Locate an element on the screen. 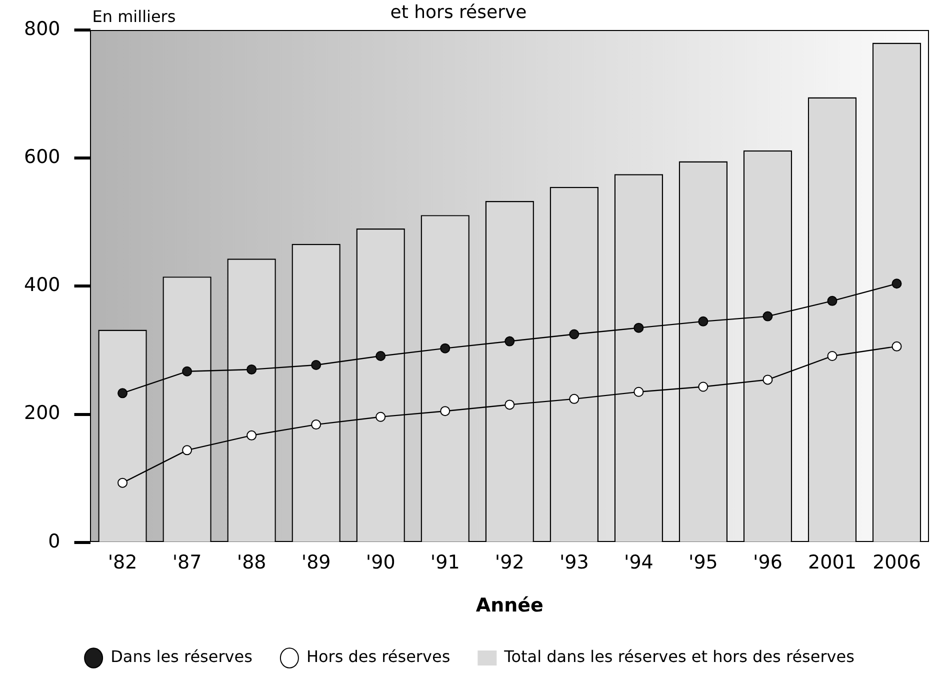 Image resolution: width=943 pixels, height=690 pixels. x-tick-label: '87 is located at coordinates (187, 563).